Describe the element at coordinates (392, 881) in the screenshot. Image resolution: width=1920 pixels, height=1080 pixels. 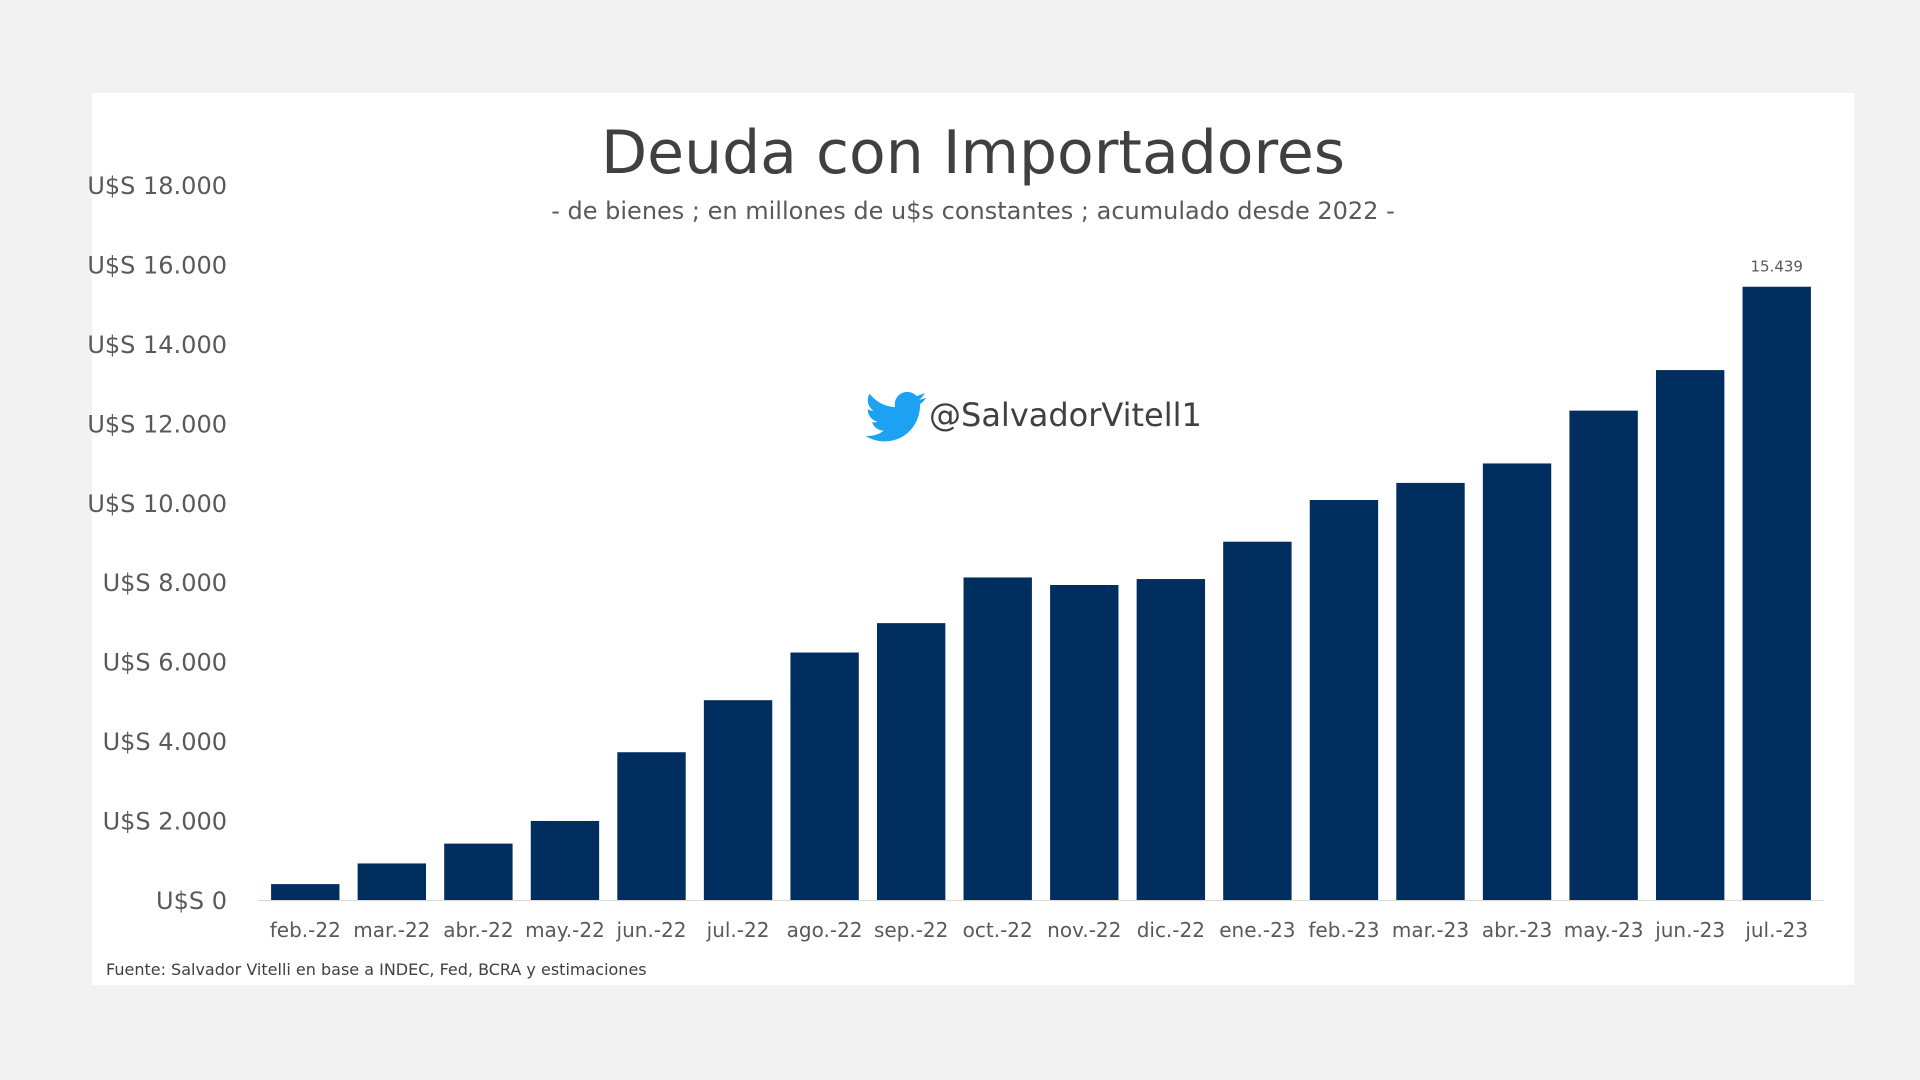
I see `bar-mar.-22` at that location.